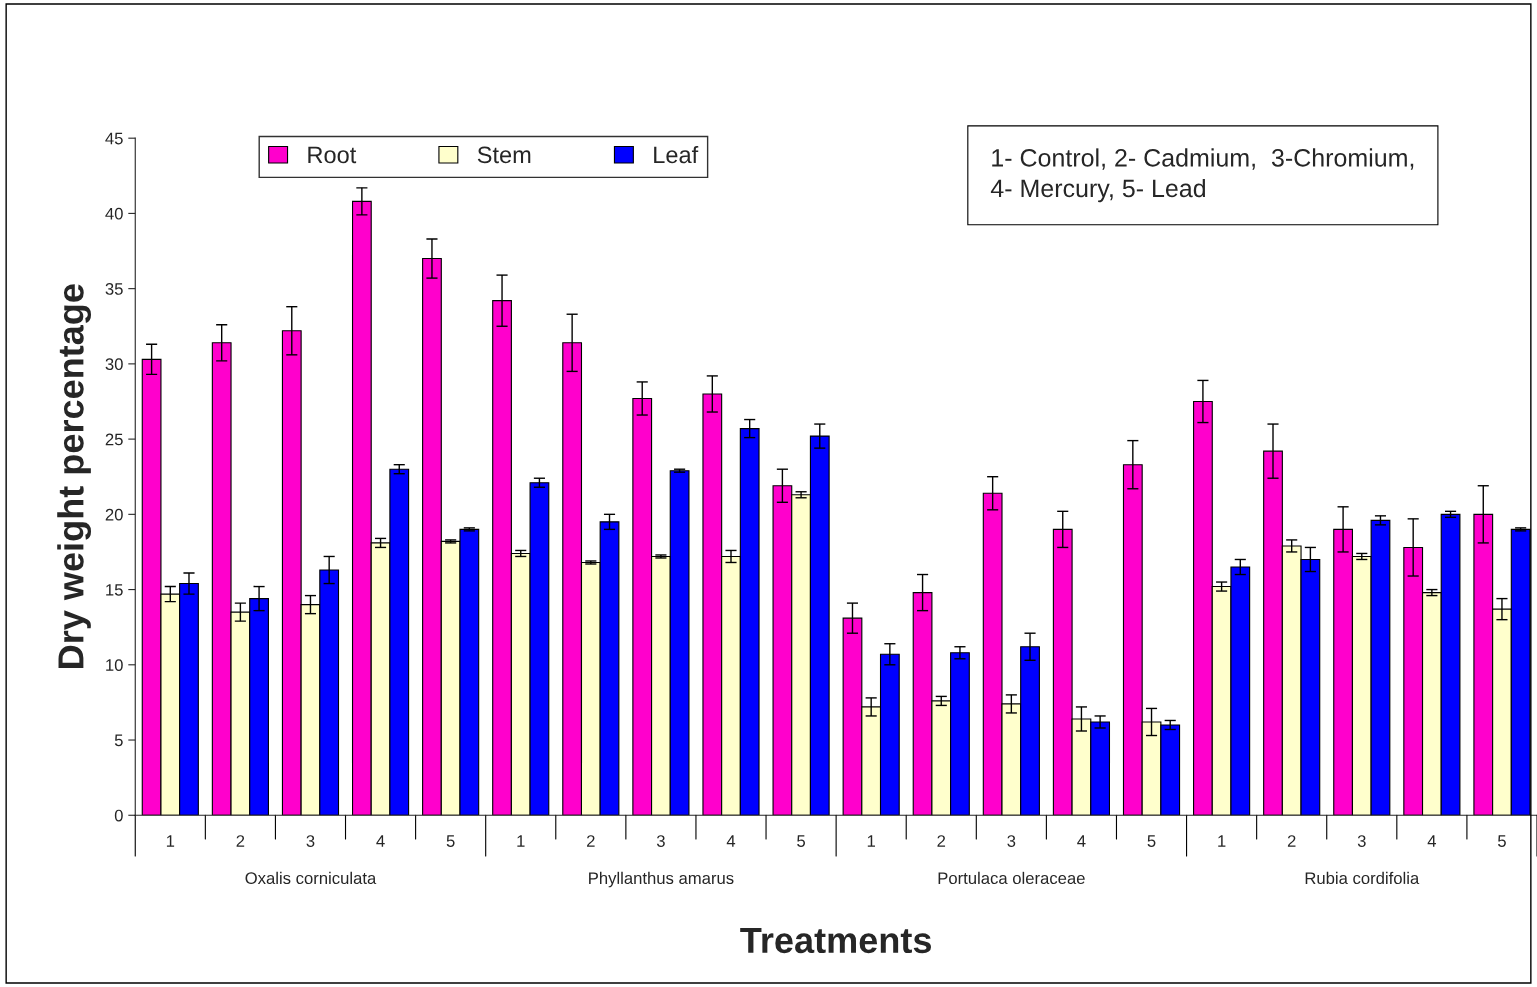 This screenshot has height=987, width=1537. Describe the element at coordinates (114, 514) in the screenshot. I see `y-tick-label: 20` at that location.